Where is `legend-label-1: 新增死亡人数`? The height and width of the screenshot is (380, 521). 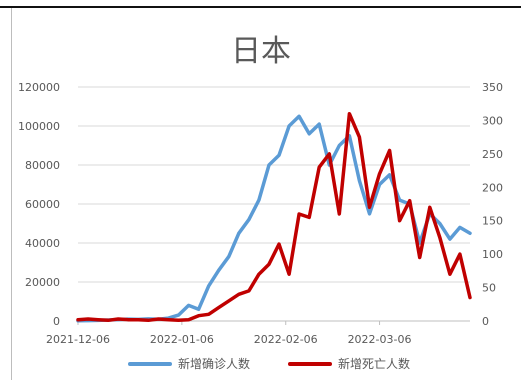 legend-label-1: 新增死亡人数 is located at coordinates (374, 363).